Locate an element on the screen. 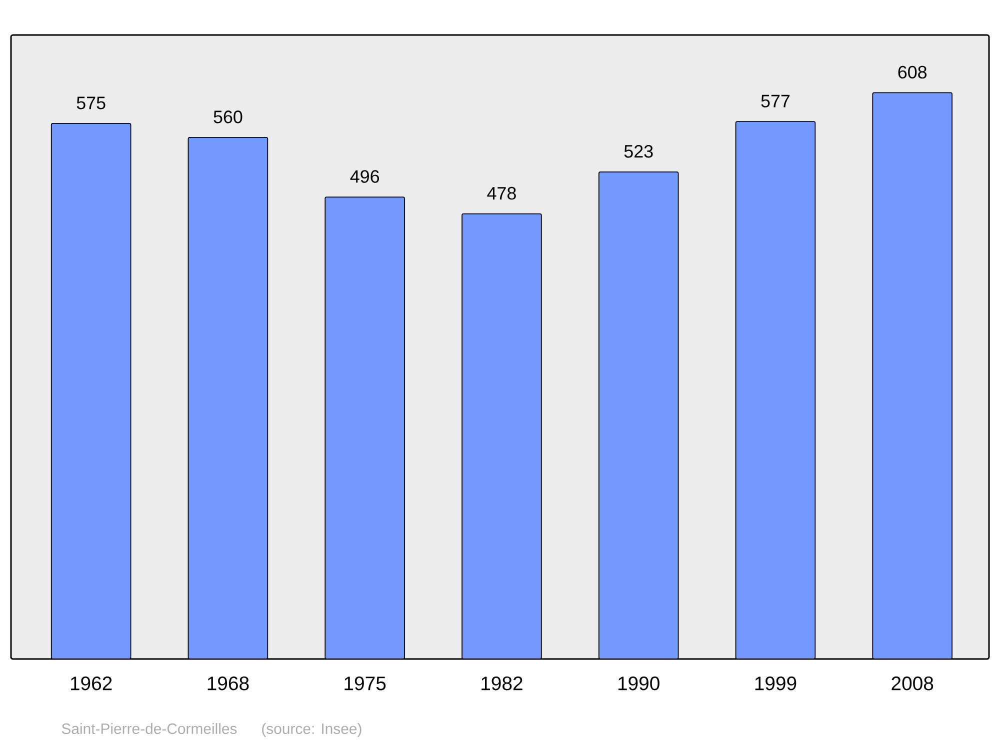  x-tick-label: 1968 is located at coordinates (228, 683).